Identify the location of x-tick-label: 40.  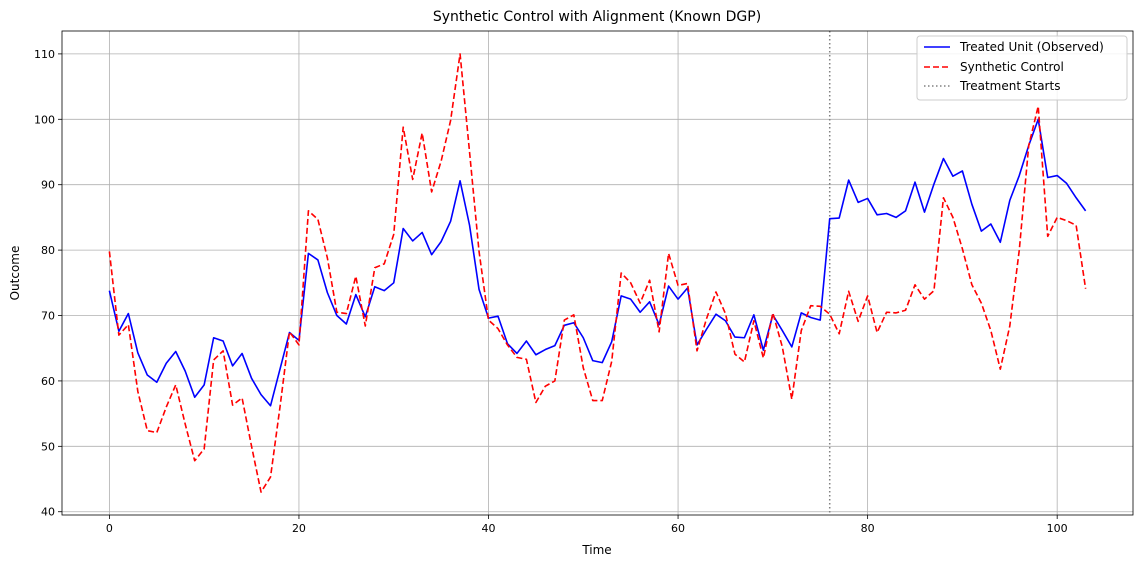
(489, 528).